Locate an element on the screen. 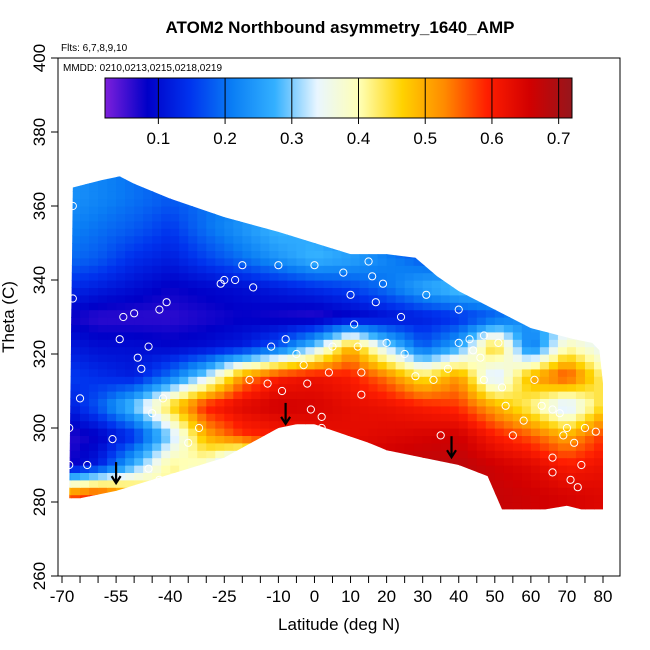 This screenshot has height=650, width=650. sample-point is located at coordinates (595, 431).